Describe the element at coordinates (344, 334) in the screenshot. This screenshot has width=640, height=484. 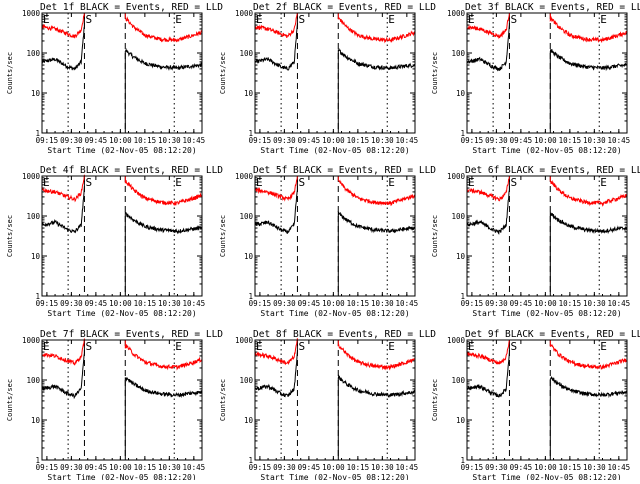
I see `panel-title: Det 8f BLACK = Events, RED = LLD` at that location.